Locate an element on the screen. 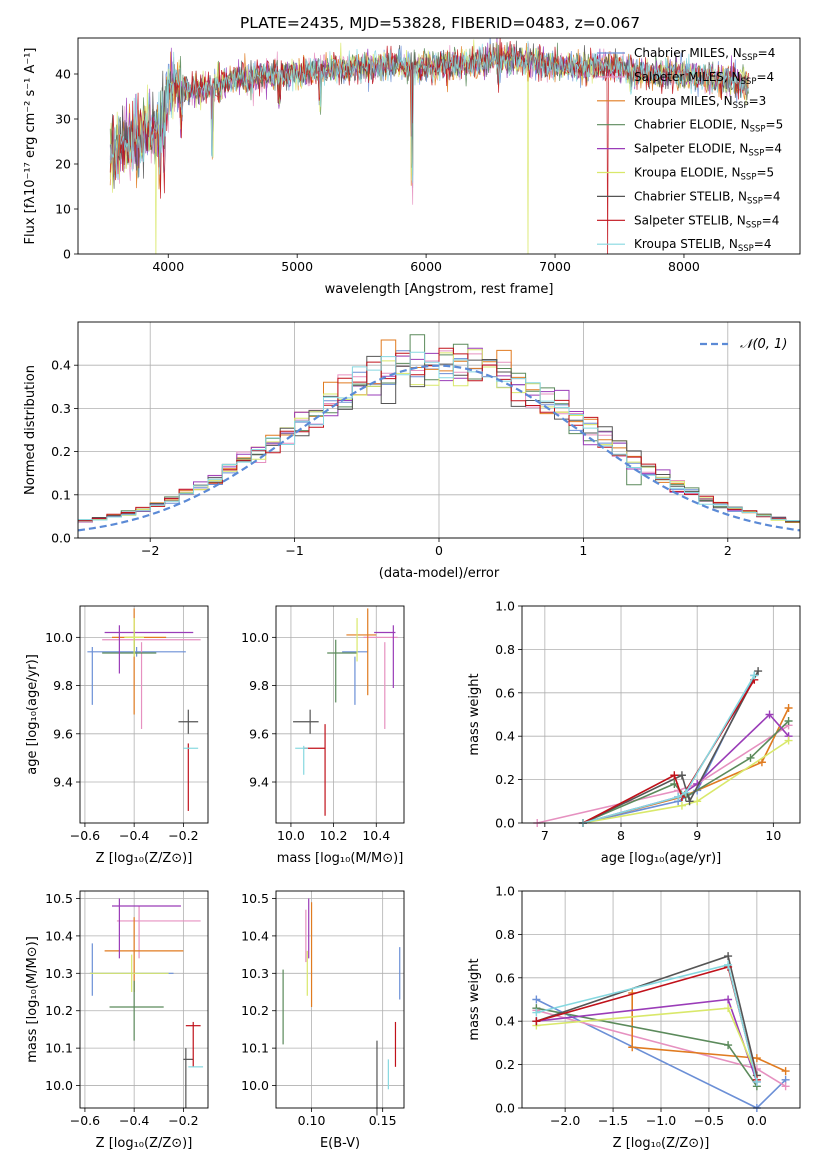 Image resolution: width=819 pixels, height=1170 pixels. y-tick-label: 0.3 is located at coordinates (61, 408).